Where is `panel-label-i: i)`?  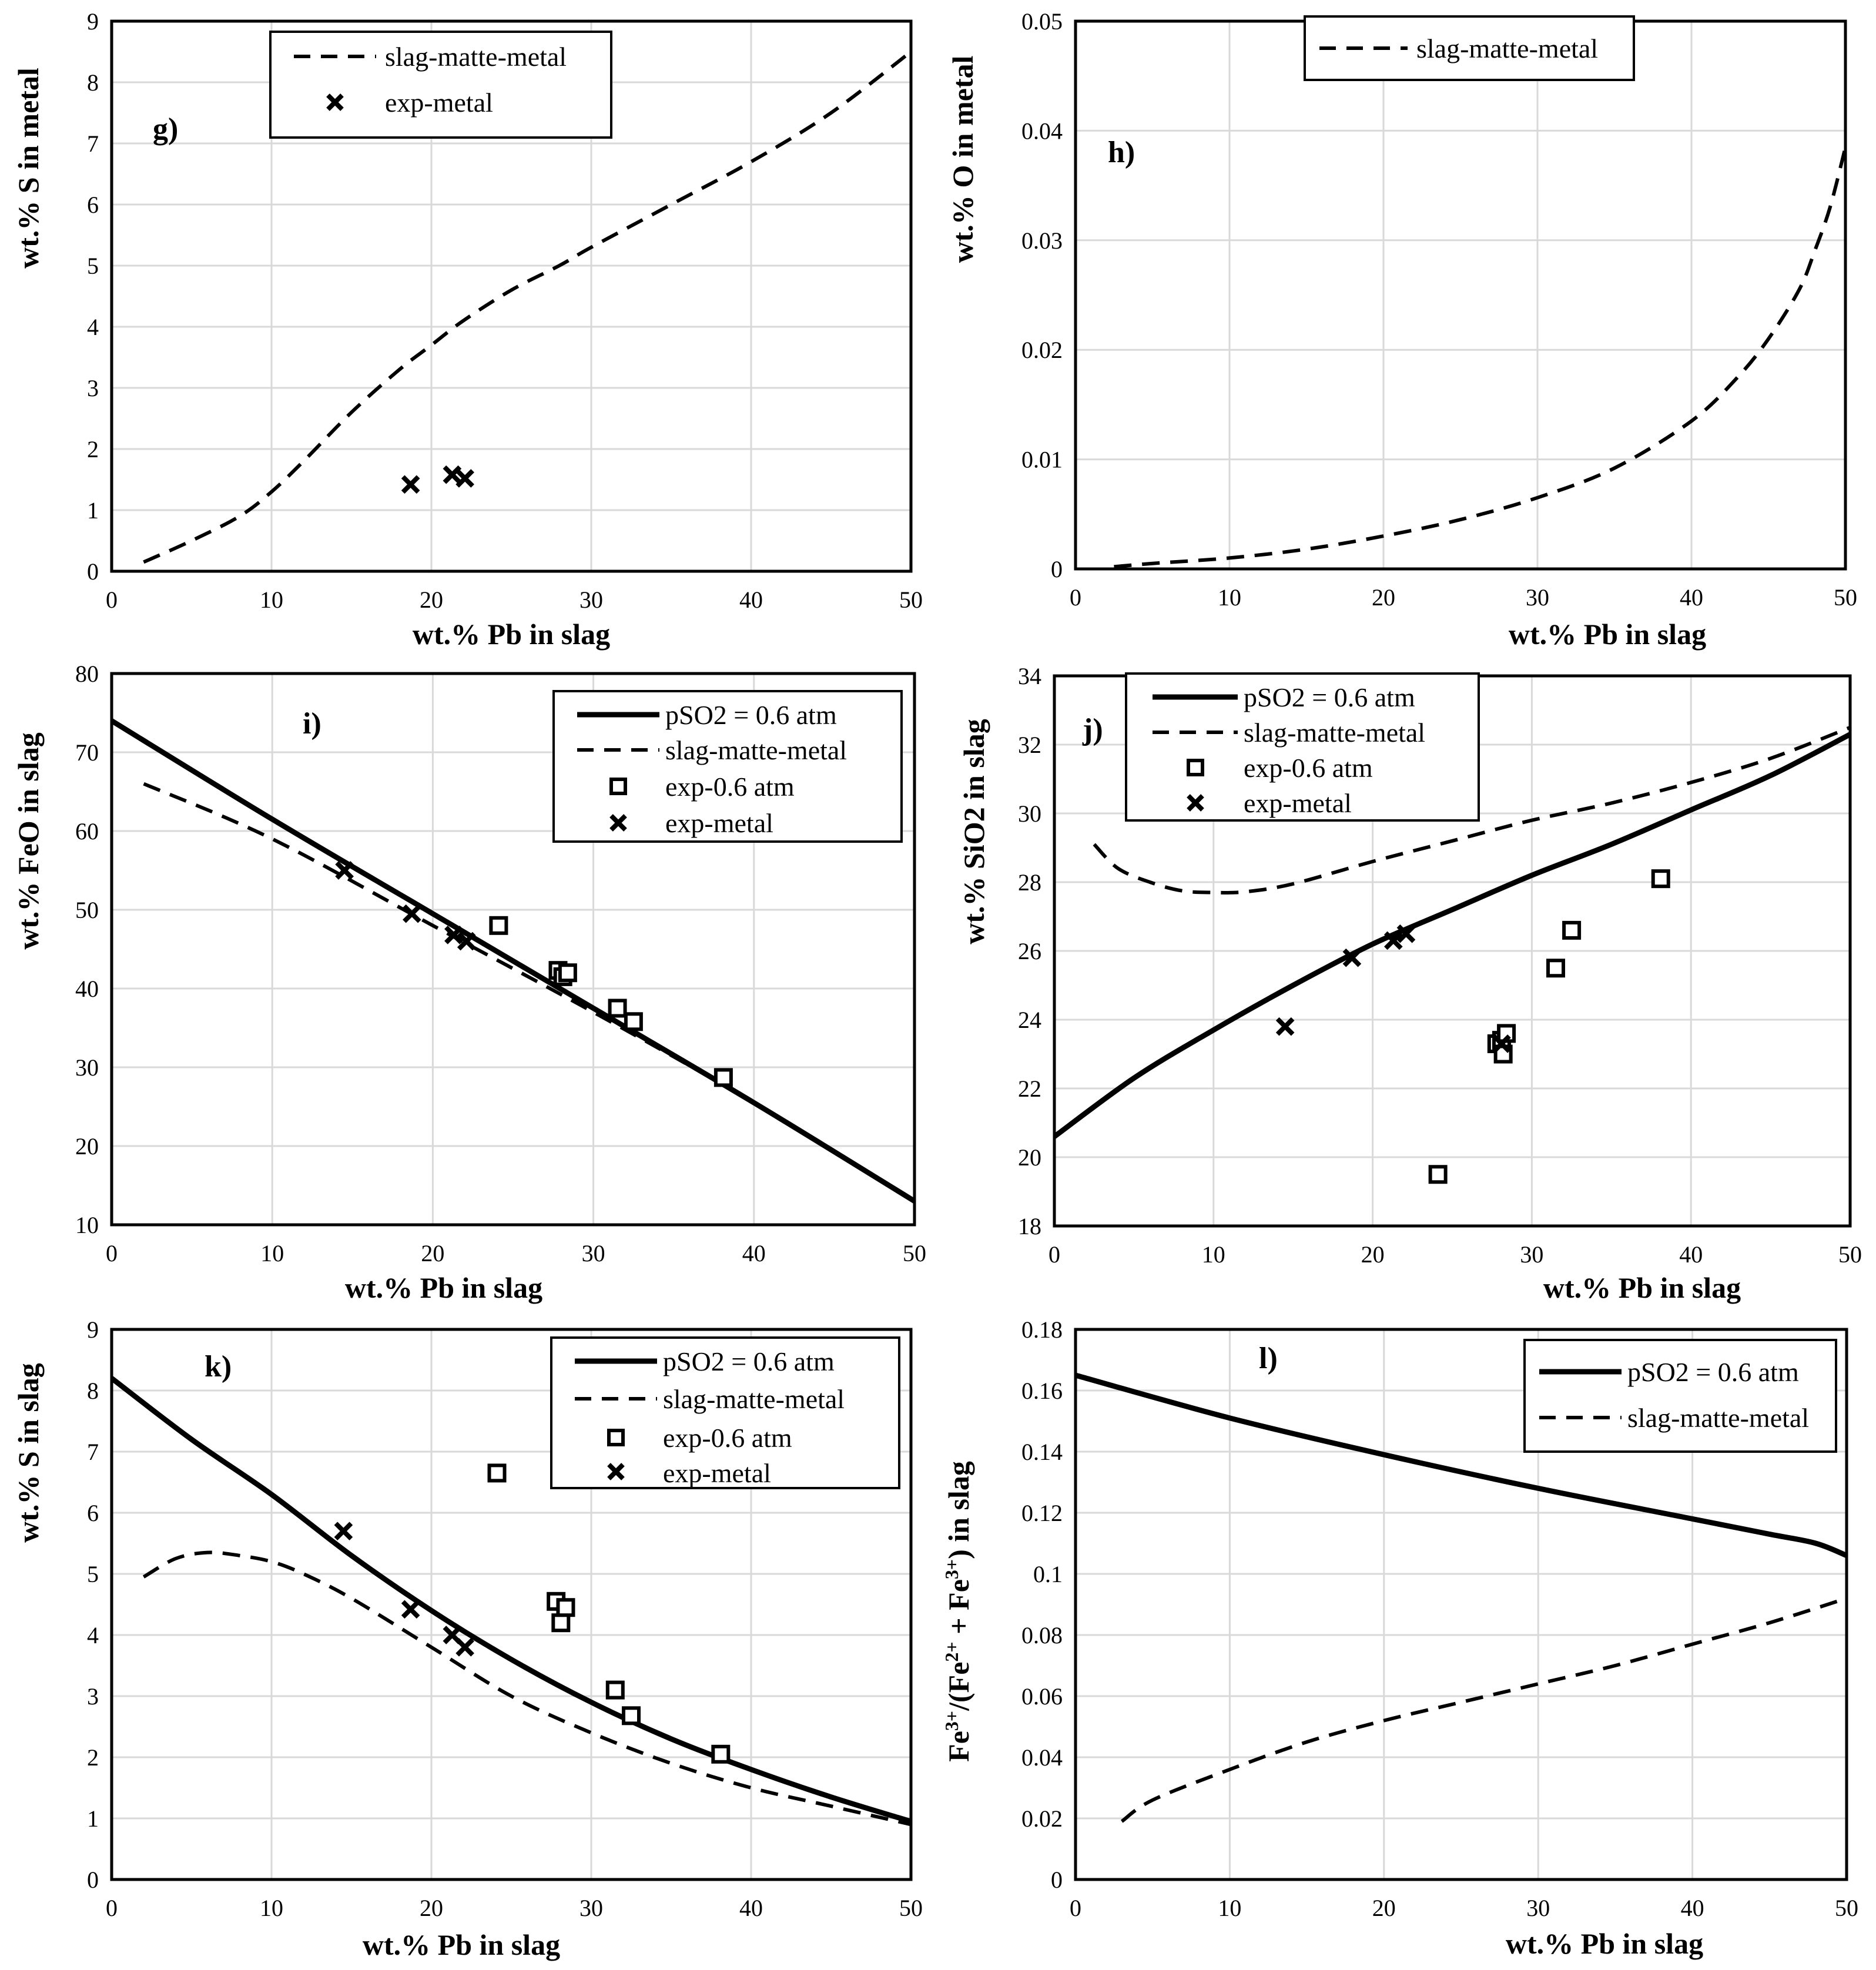 panel-label-i: i) is located at coordinates (312, 724).